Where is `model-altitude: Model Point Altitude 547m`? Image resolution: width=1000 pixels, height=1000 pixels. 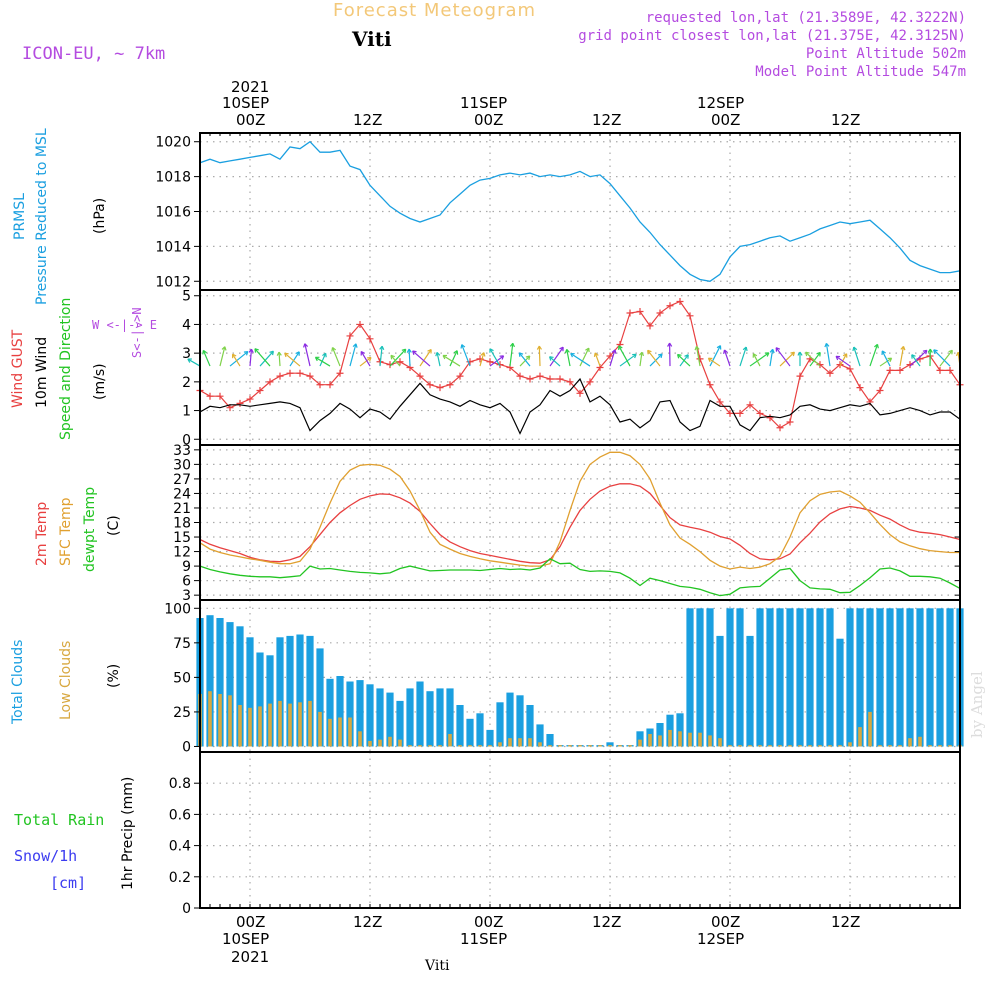
model-altitude: Model Point Altitude 547m is located at coordinates (860, 72).